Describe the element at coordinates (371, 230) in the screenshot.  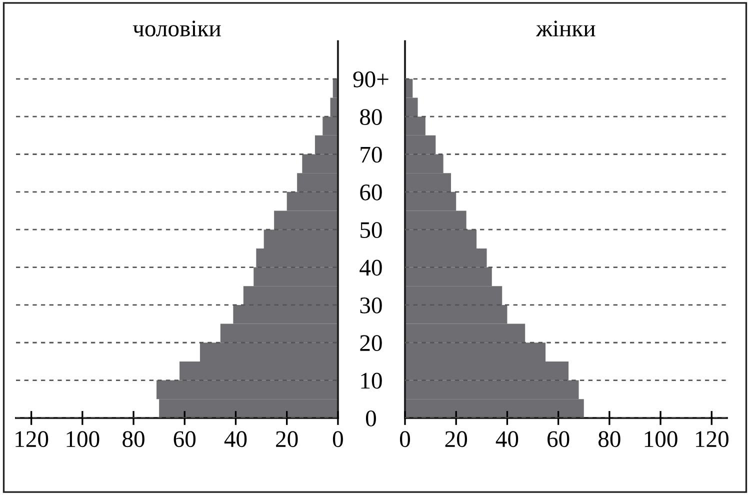
I see `y-tick-label: 50` at that location.